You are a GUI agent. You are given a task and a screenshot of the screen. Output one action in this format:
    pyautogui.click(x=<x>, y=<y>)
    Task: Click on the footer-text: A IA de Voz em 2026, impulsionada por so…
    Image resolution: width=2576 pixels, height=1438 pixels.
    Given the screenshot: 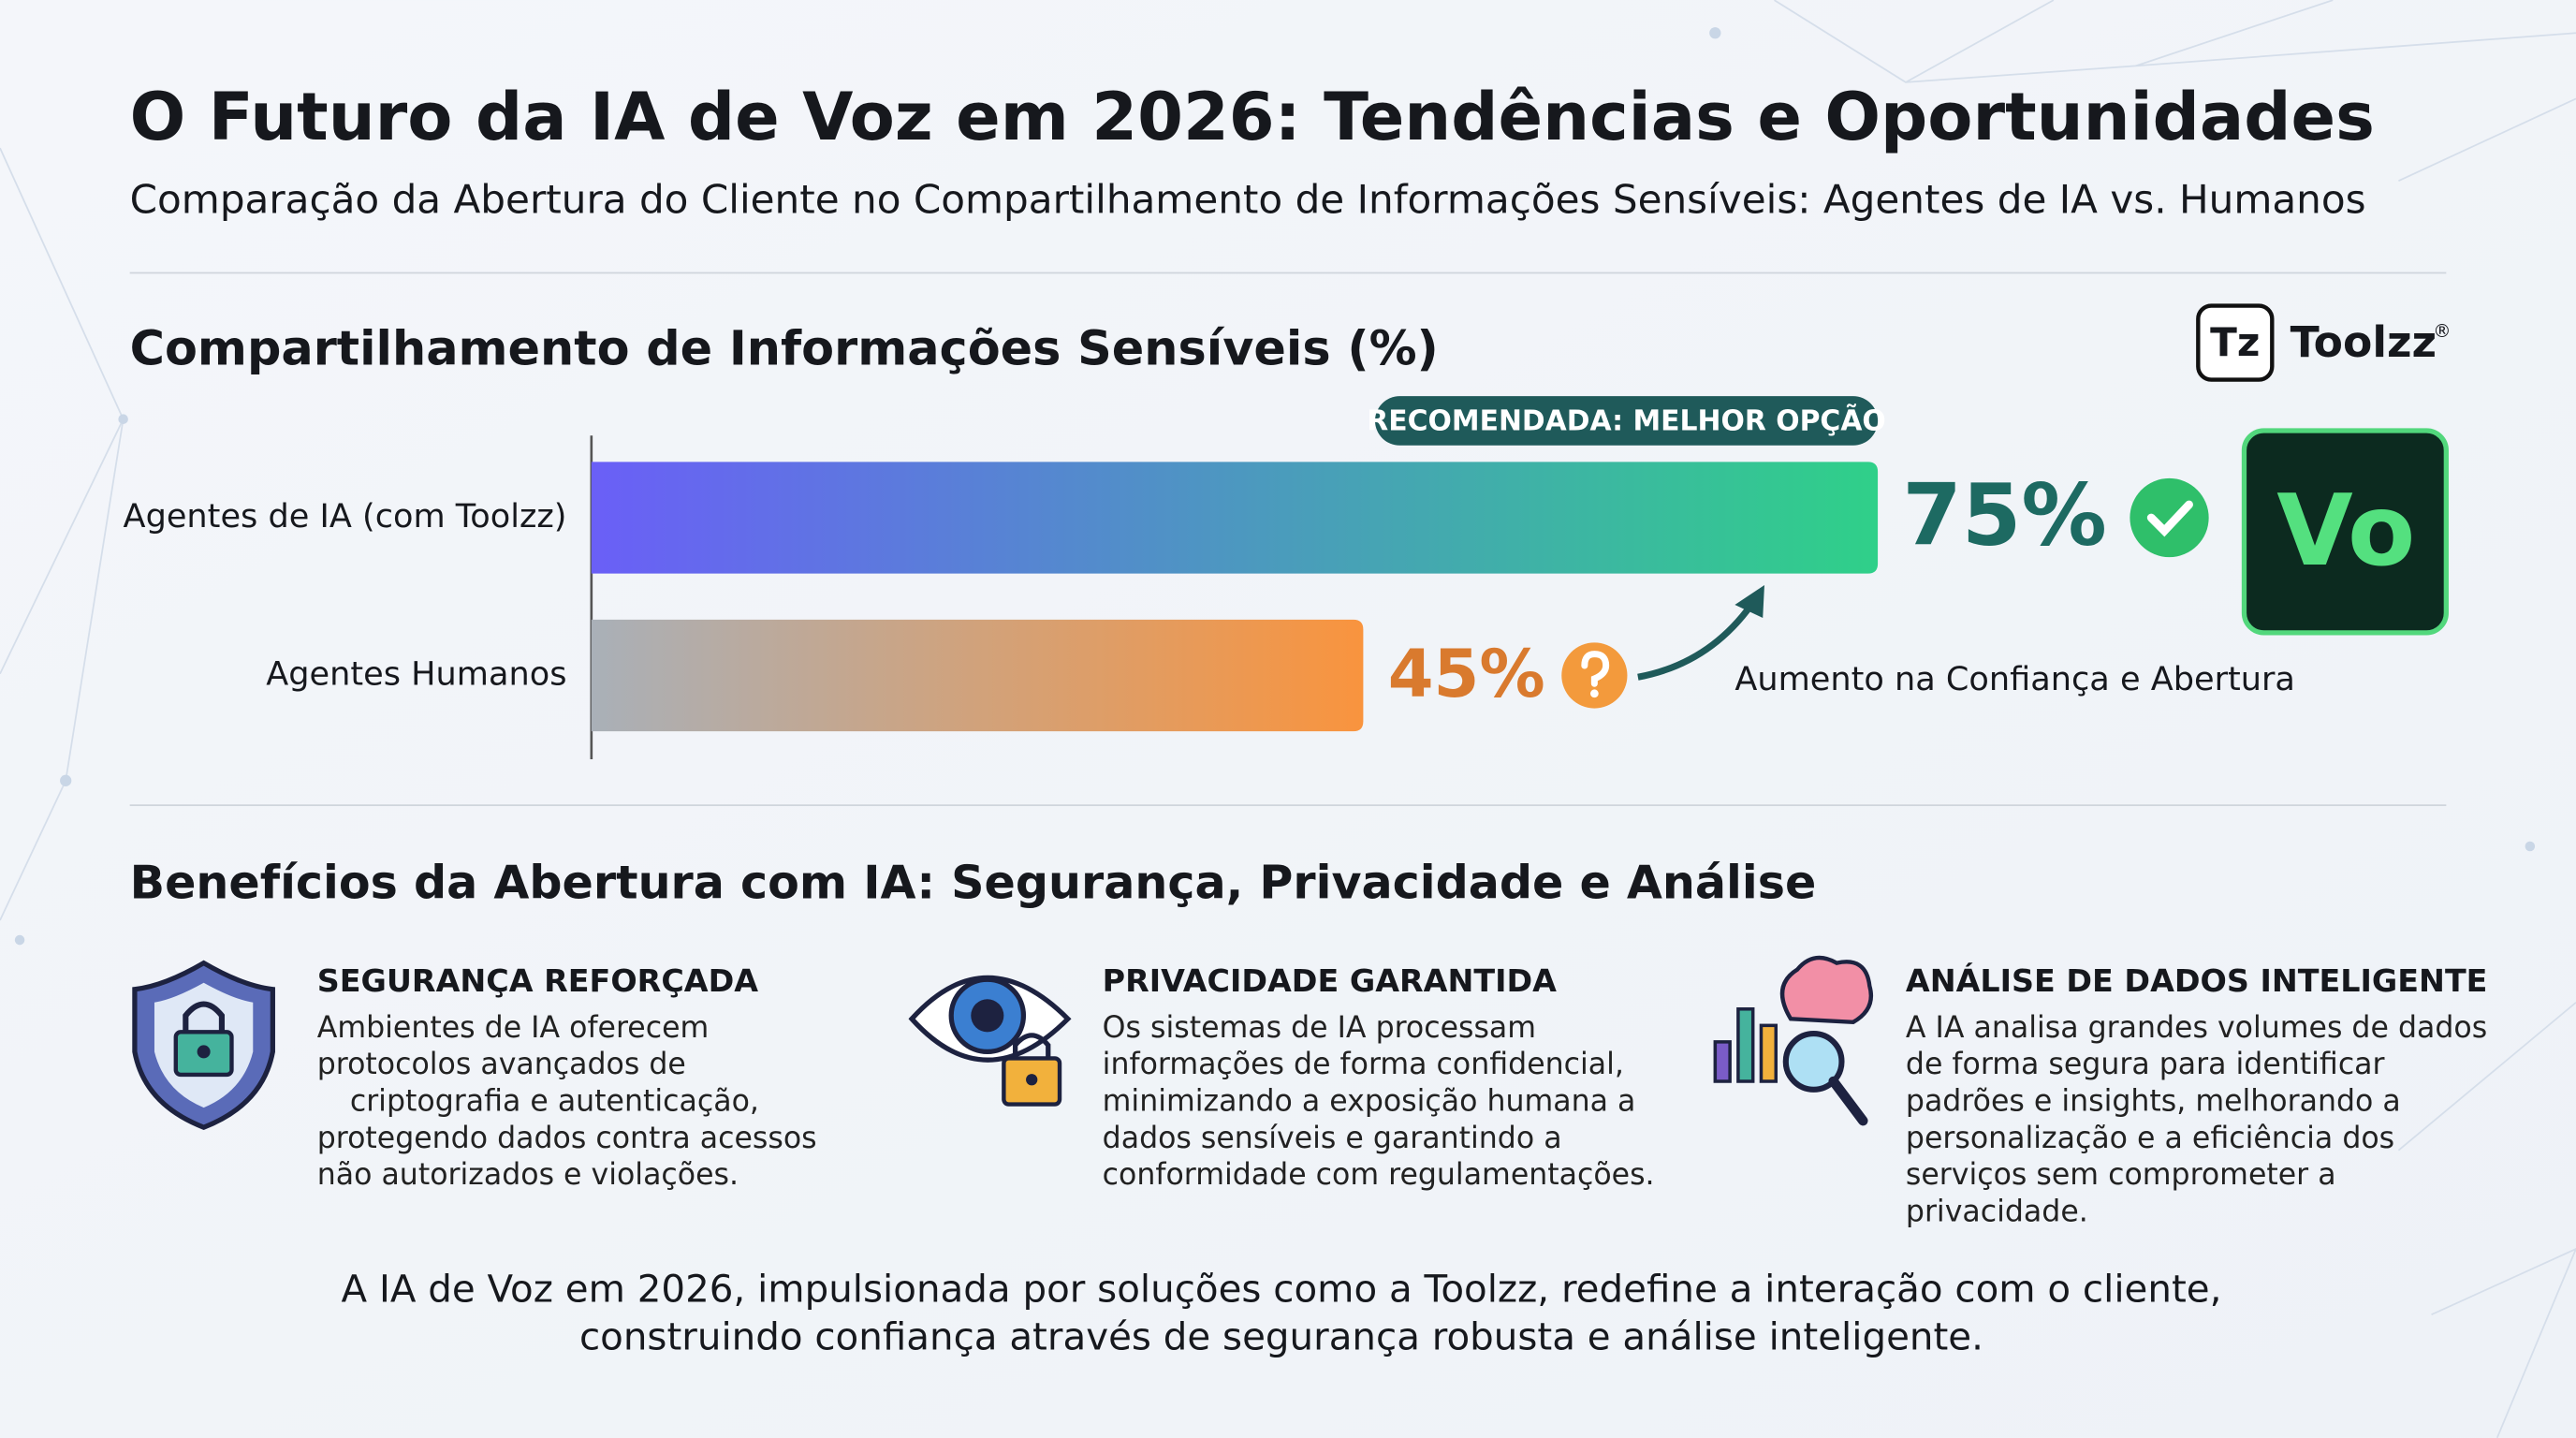 What is the action you would take?
    pyautogui.click(x=1282, y=1290)
    